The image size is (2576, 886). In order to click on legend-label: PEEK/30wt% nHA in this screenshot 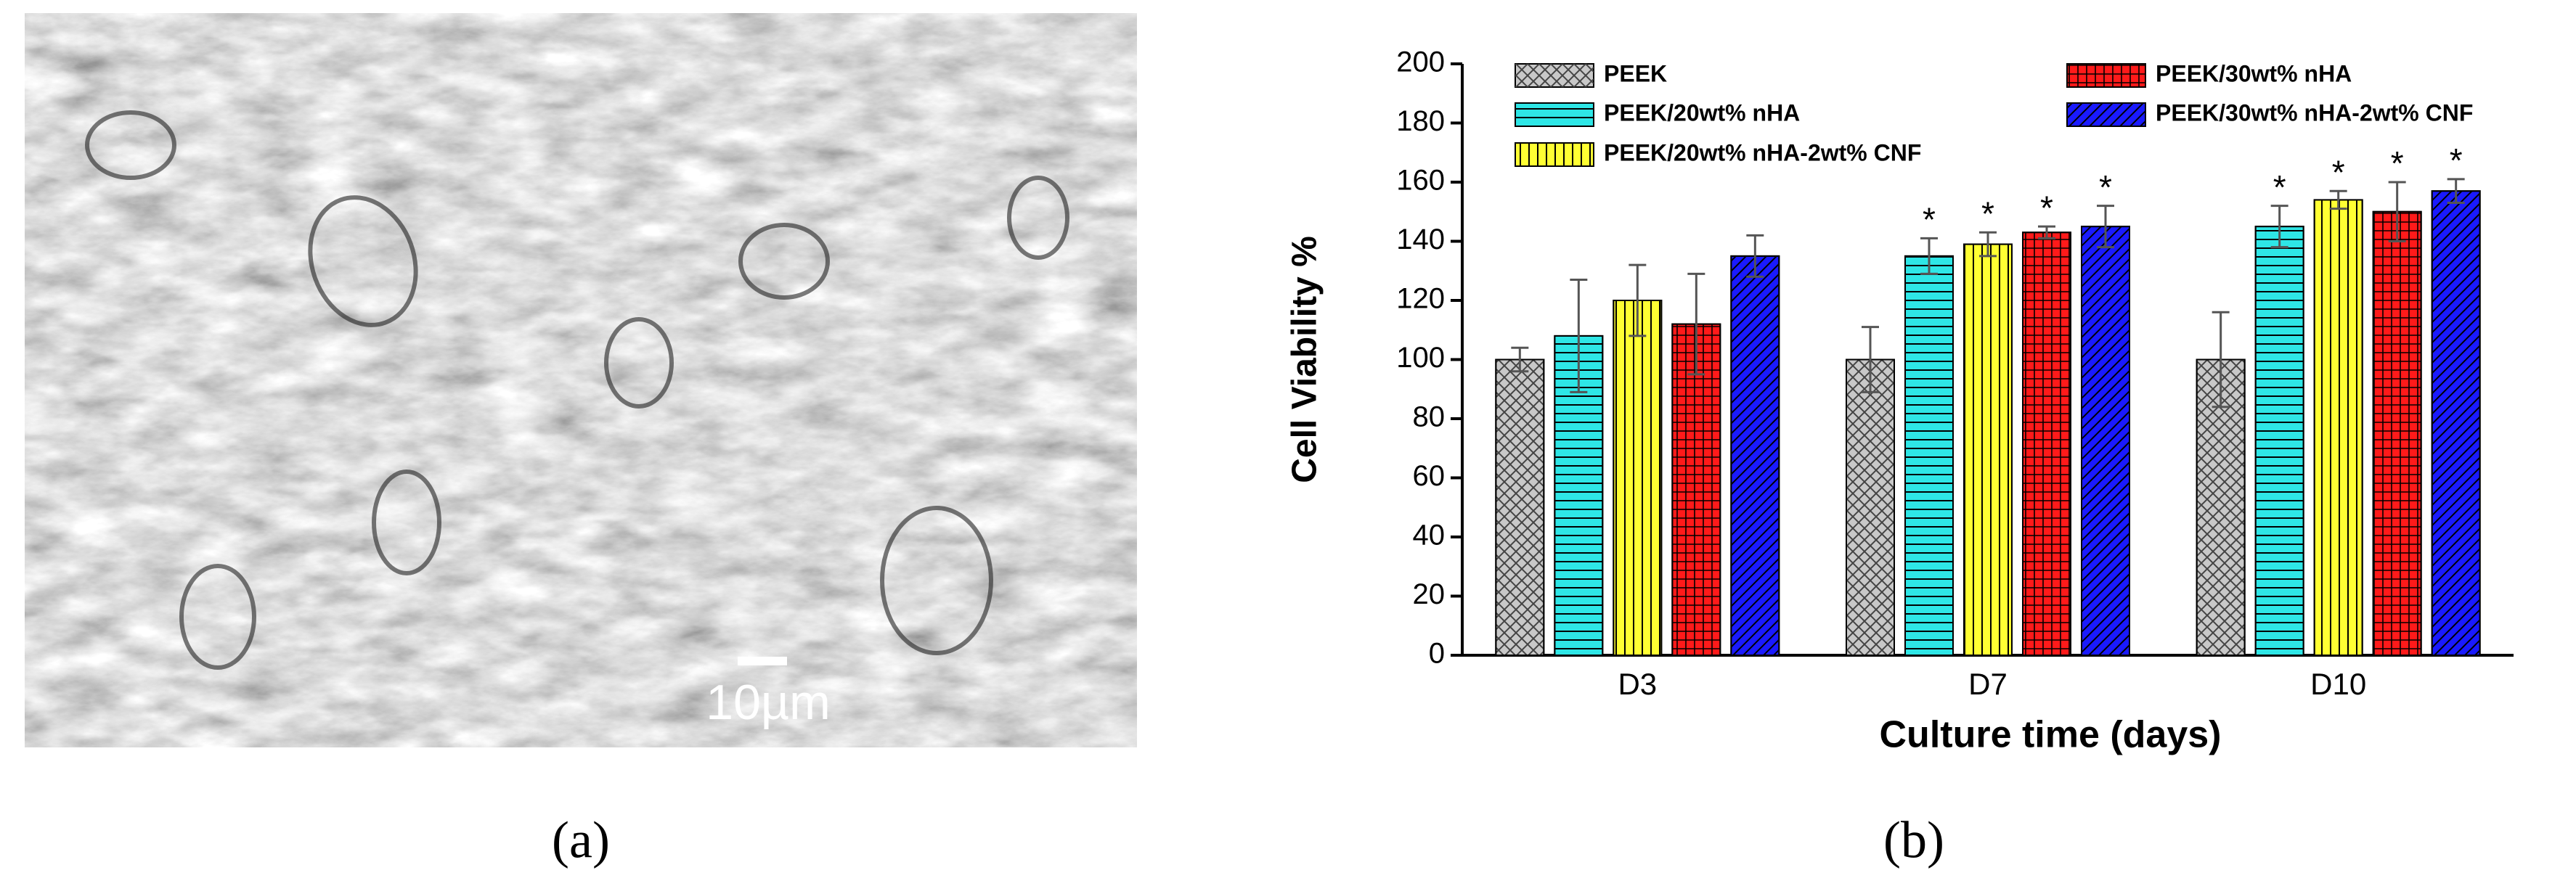, I will do `click(2254, 73)`.